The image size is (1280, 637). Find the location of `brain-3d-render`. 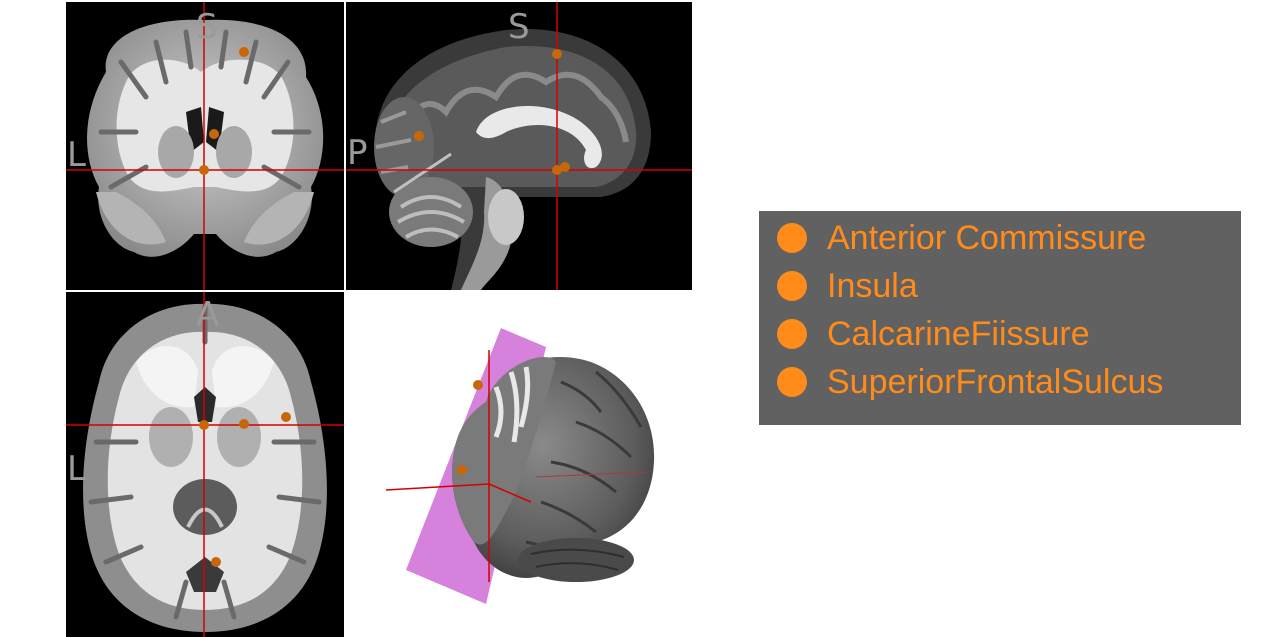

brain-3d-render is located at coordinates (520, 466).